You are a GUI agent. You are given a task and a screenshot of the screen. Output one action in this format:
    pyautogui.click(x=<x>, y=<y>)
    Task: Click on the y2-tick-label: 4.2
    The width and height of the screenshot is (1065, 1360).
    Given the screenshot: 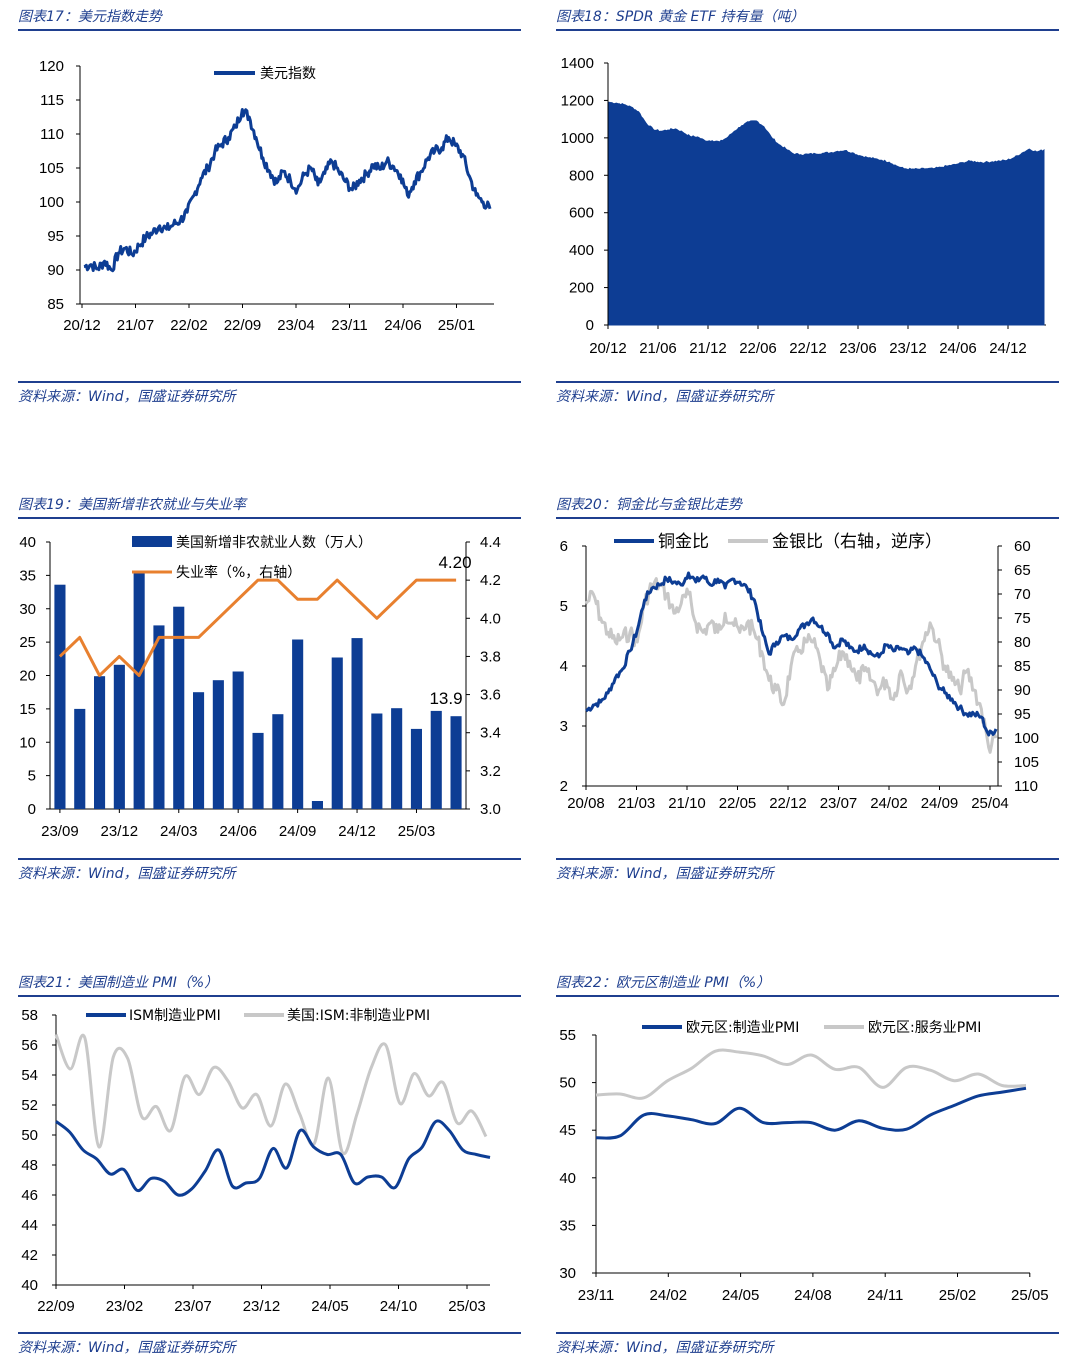 What is the action you would take?
    pyautogui.click(x=490, y=580)
    